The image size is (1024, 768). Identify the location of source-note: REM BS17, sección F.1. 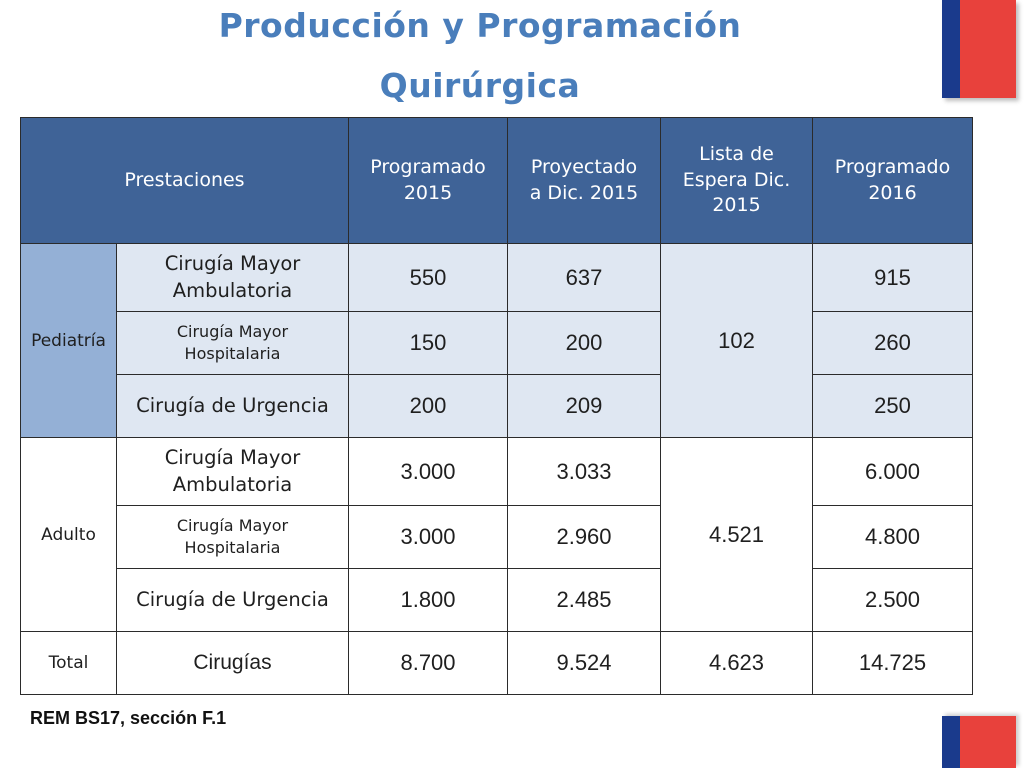
(128, 718).